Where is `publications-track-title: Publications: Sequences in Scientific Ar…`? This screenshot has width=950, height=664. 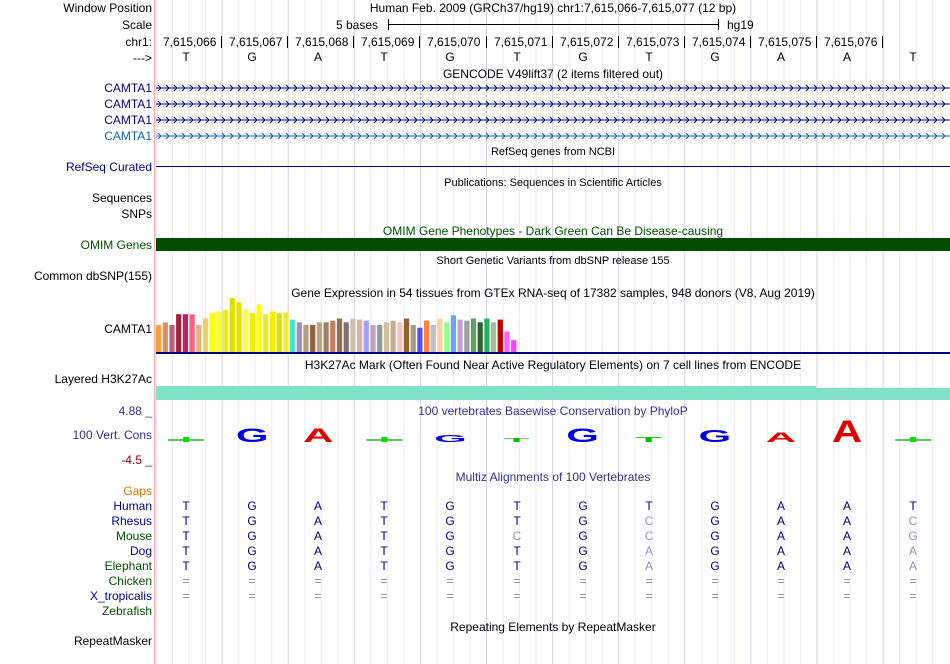 publications-track-title: Publications: Sequences in Scientific Ar… is located at coordinates (553, 183).